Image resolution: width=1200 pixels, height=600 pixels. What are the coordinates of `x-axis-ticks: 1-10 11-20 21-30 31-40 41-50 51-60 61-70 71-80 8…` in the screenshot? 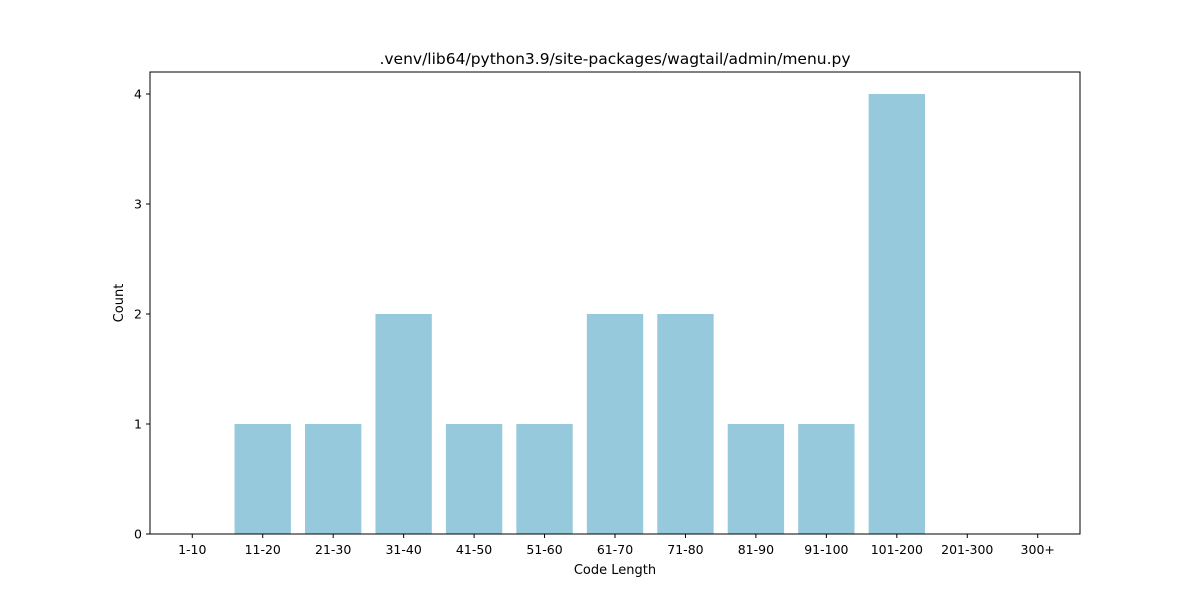 It's located at (616, 545).